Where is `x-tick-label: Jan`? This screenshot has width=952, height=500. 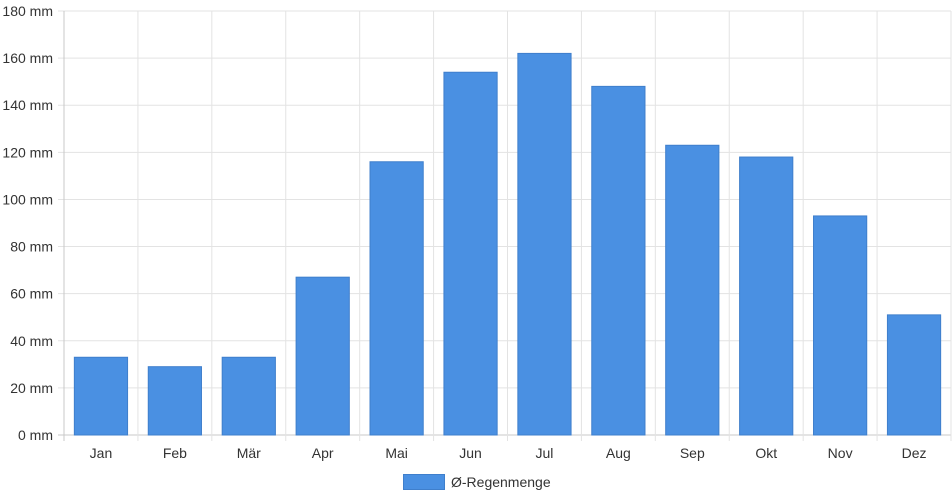
x-tick-label: Jan is located at coordinates (101, 453).